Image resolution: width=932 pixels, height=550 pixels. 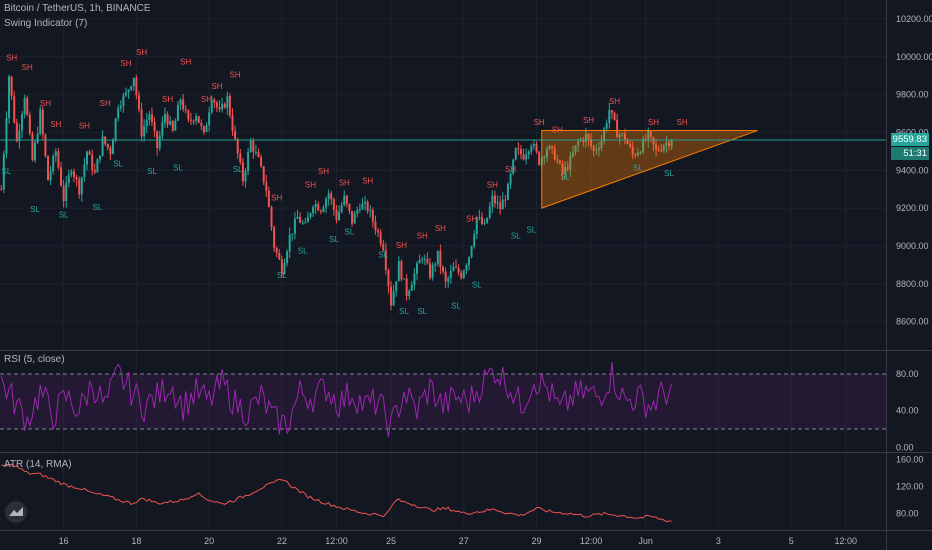 What do you see at coordinates (16, 512) in the screenshot?
I see `tradingview-logo-icon` at bounding box center [16, 512].